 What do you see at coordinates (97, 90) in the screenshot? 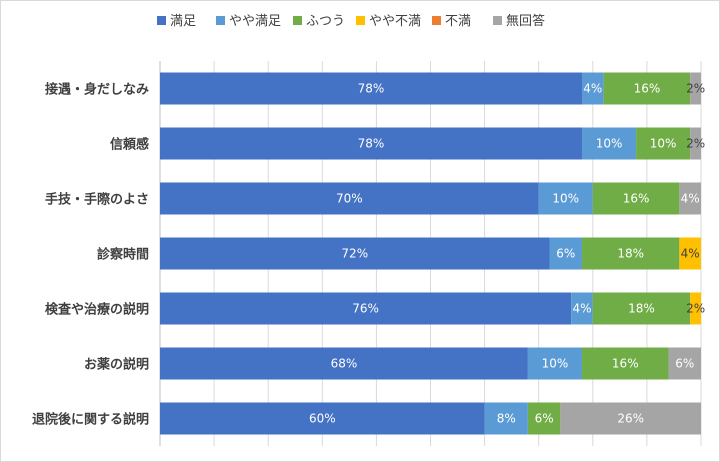
I see `category-label: 接遇・身だしなみ` at bounding box center [97, 90].